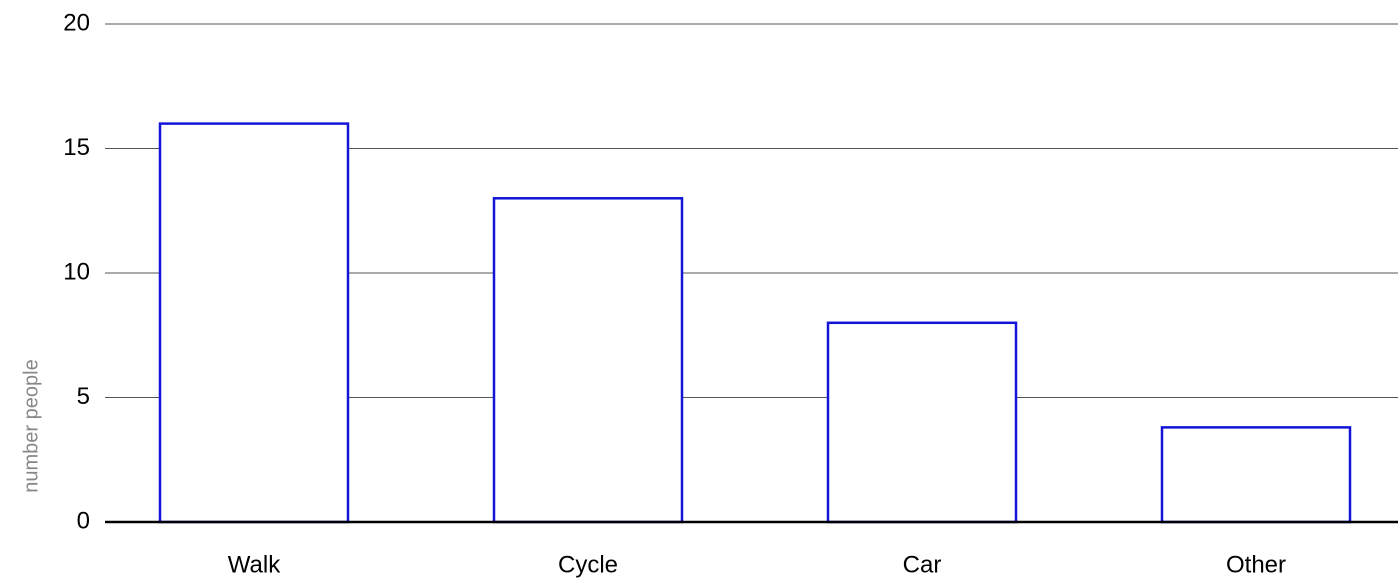  I want to click on y-tick-label: 10, so click(76, 271).